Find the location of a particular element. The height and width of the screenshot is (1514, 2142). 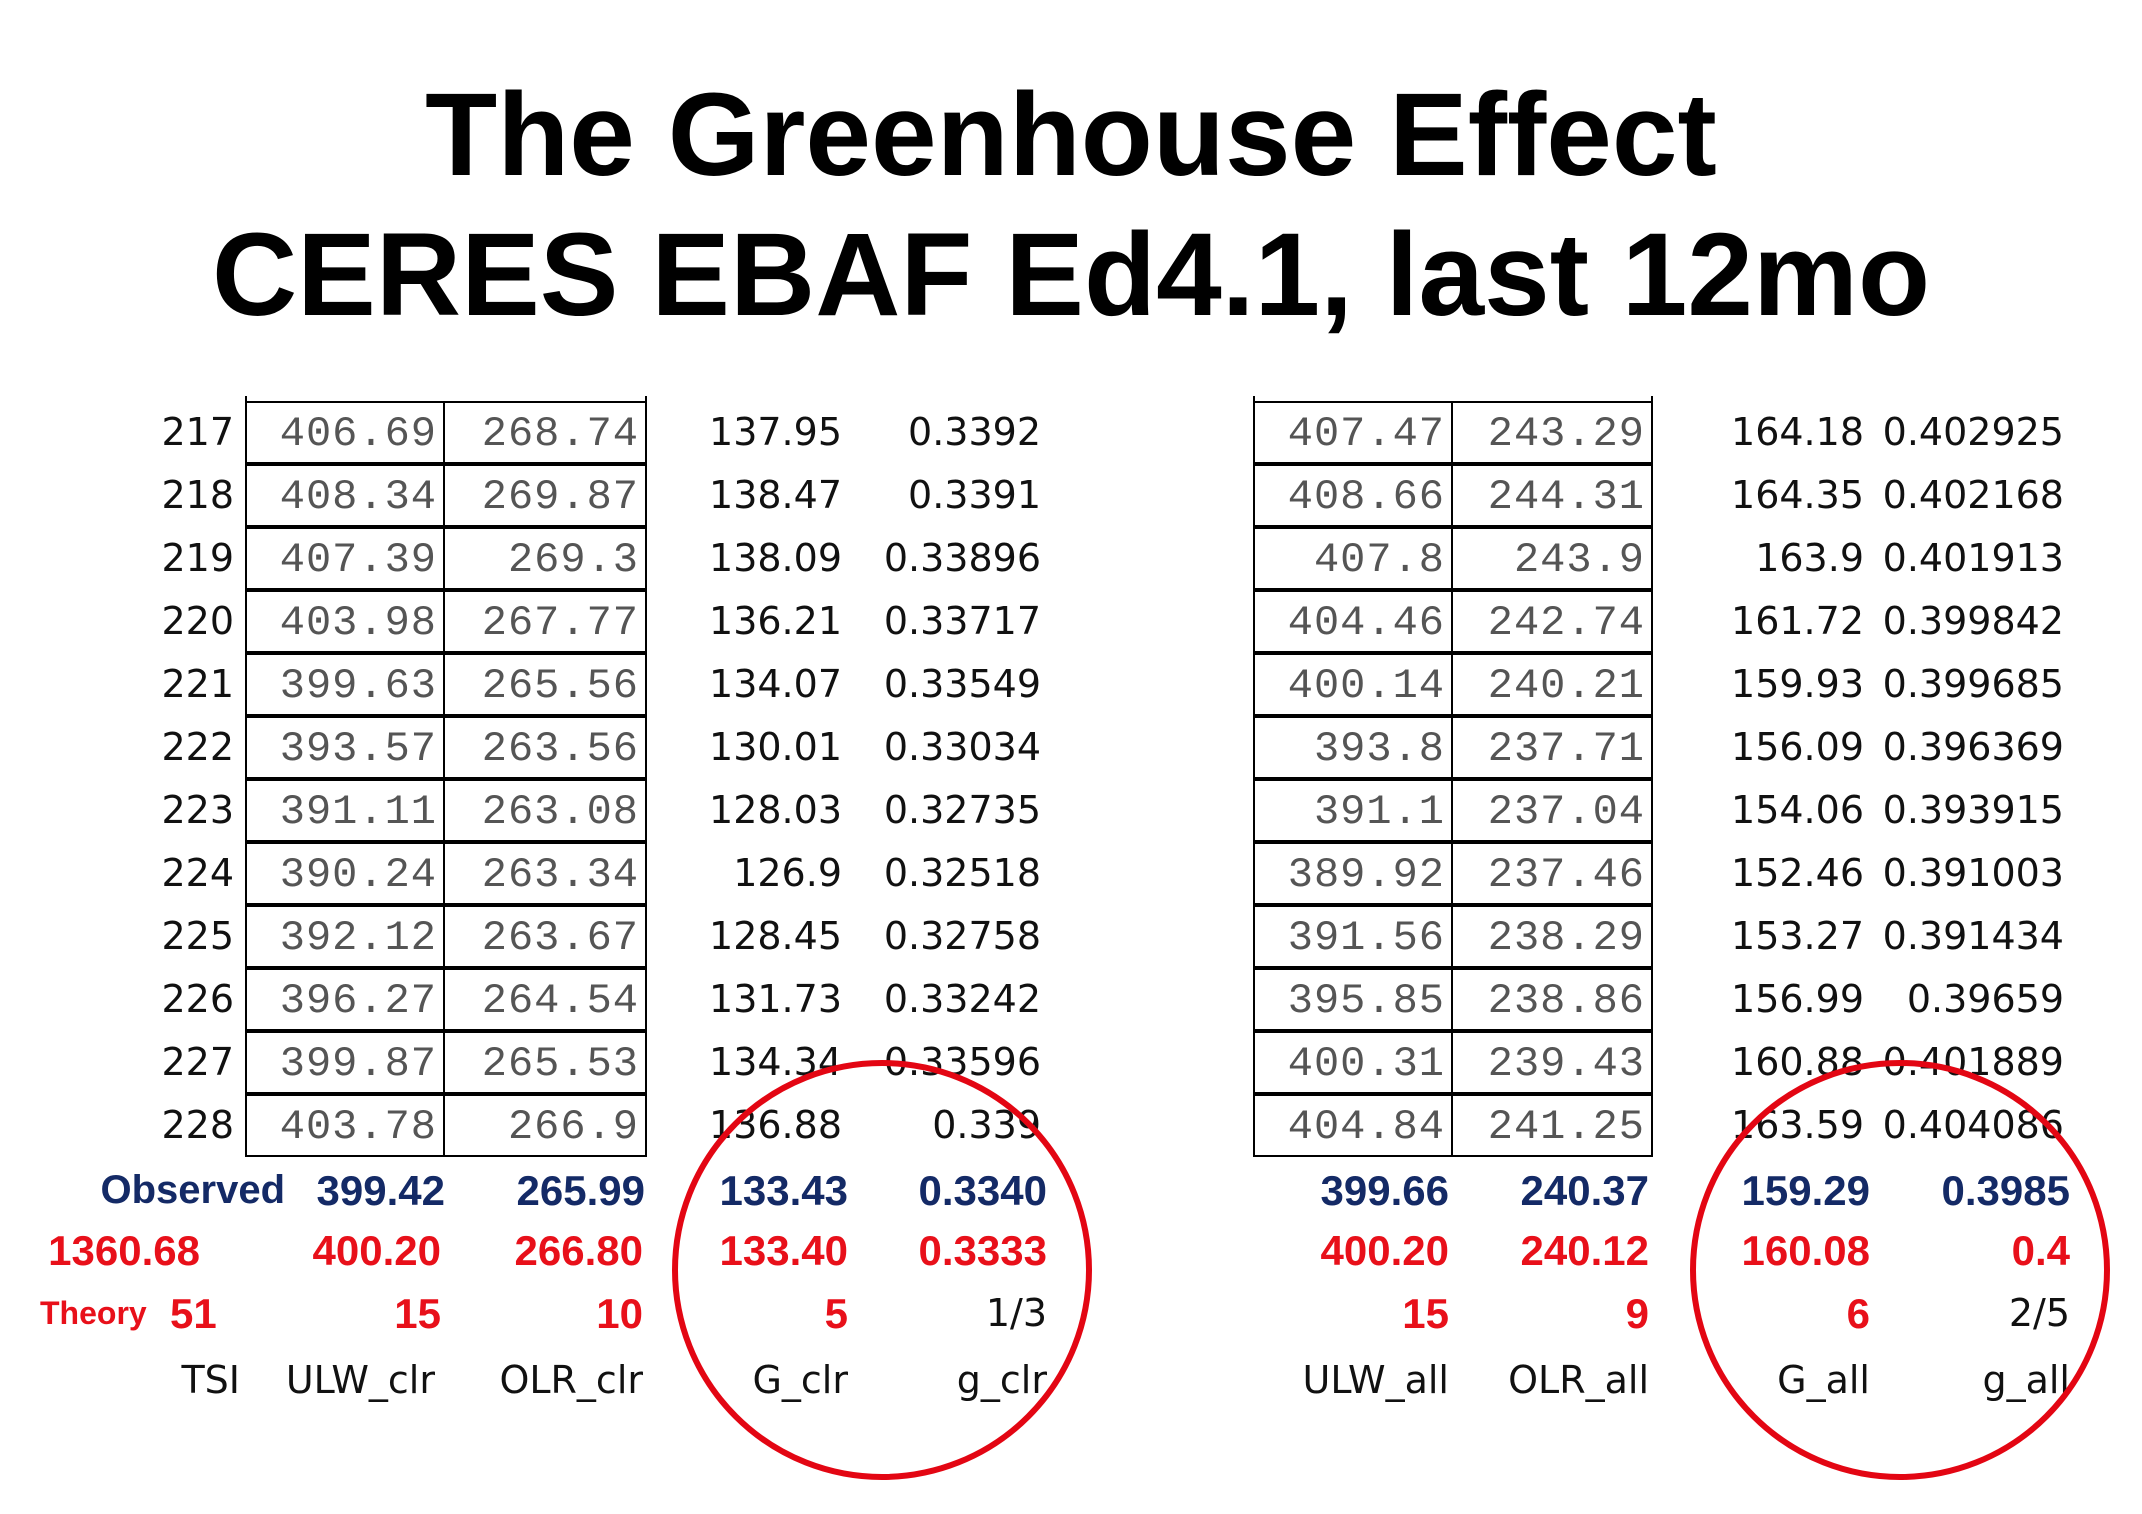

g-ratio-all-cell: 0.401913 is located at coordinates (1973, 558).